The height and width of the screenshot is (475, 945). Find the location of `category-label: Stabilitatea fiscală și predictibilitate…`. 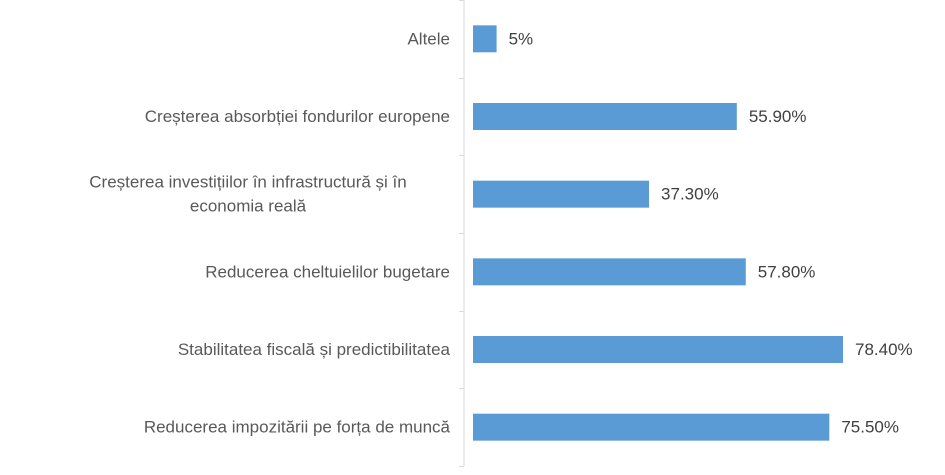

category-label: Stabilitatea fiscală și predictibilitate… is located at coordinates (314, 349).